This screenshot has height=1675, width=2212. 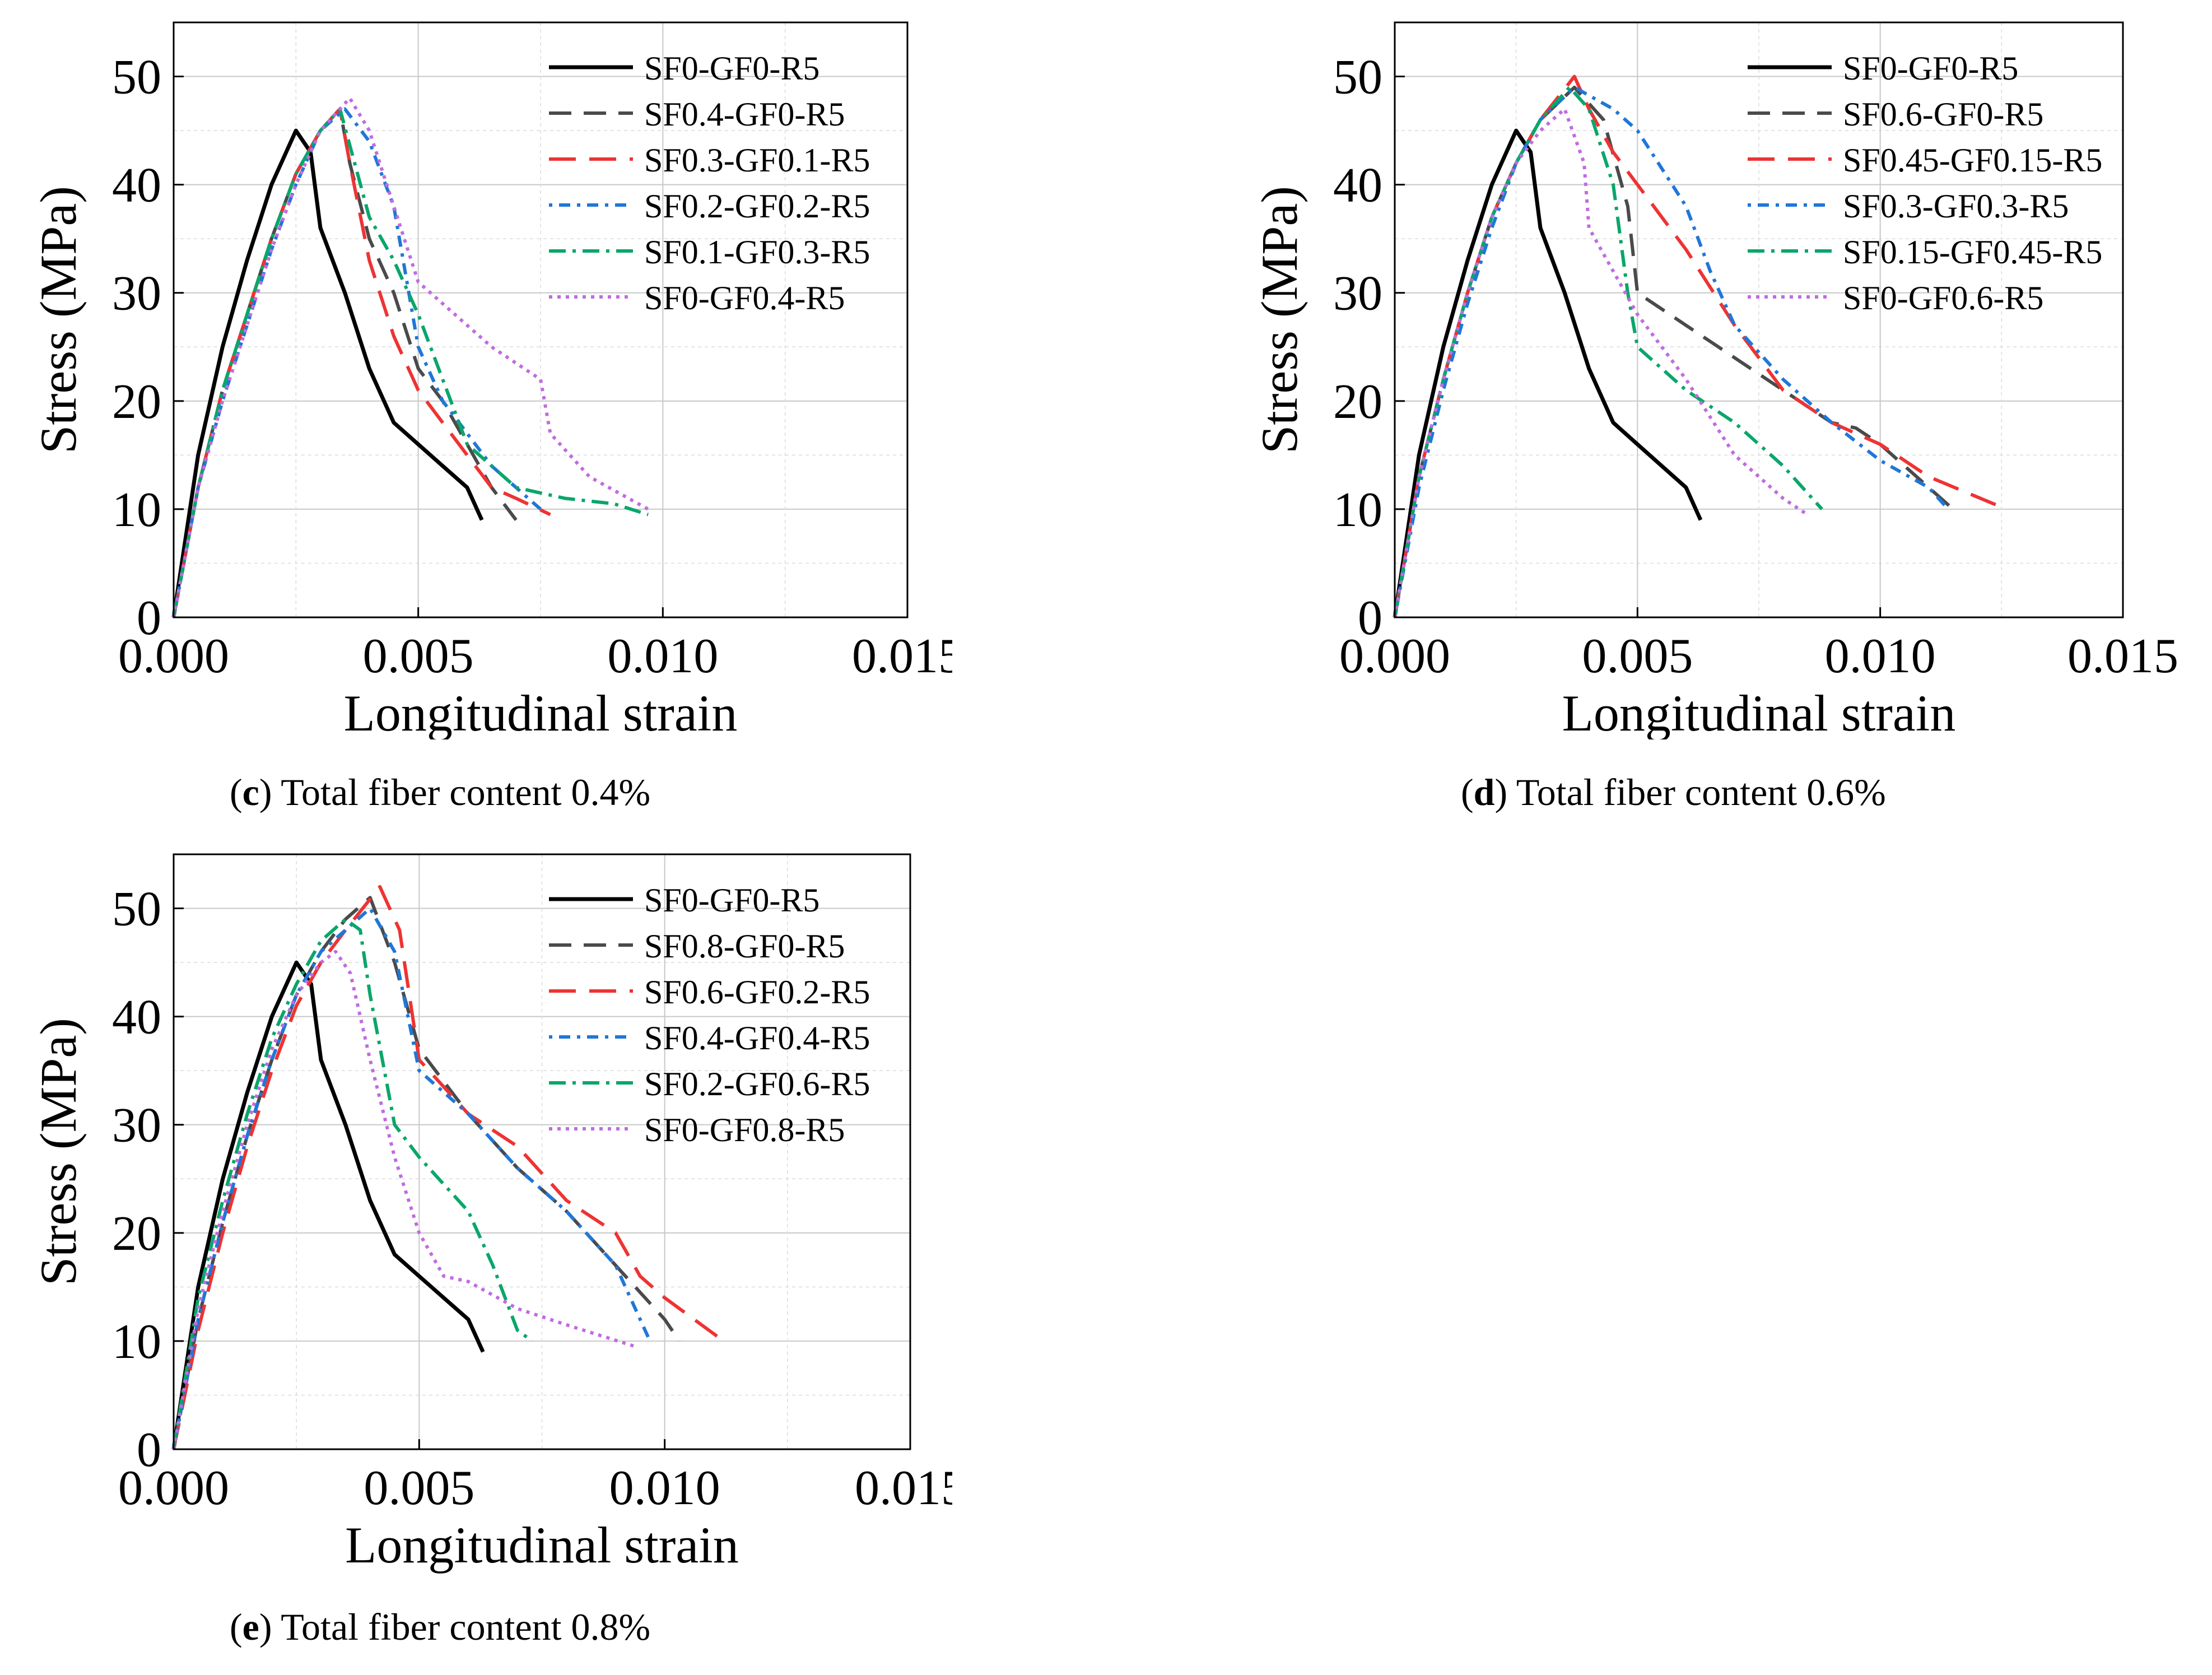 What do you see at coordinates (744, 1129) in the screenshot?
I see `legend-label: SF0-GF0.8-R5` at bounding box center [744, 1129].